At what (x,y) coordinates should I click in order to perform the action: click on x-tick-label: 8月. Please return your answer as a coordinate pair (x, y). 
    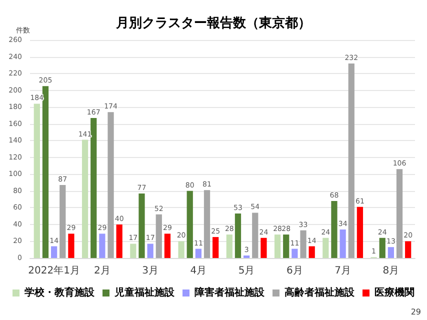
    Looking at the image, I should click on (391, 271).